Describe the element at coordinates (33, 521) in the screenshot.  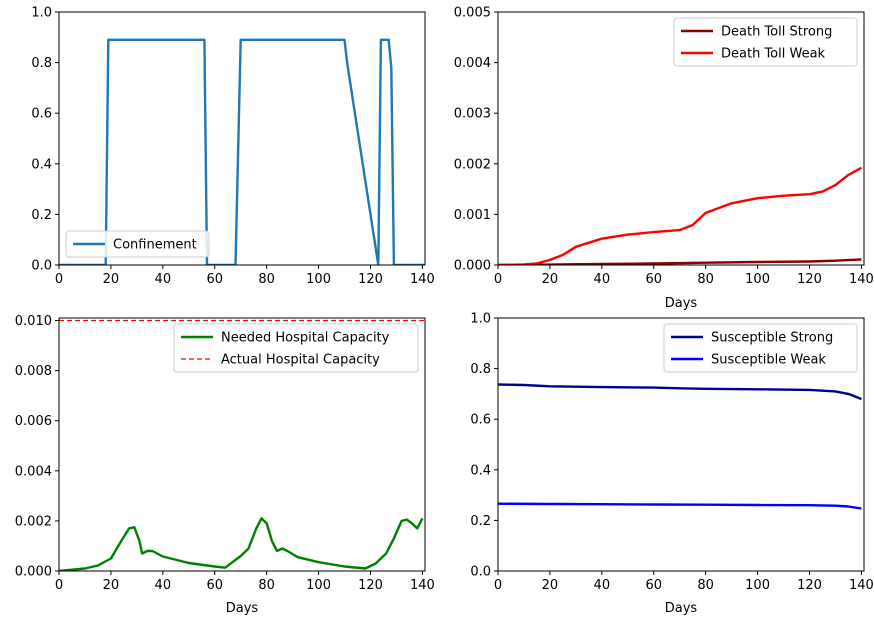
I see `y-tick-label: 0.002` at that location.